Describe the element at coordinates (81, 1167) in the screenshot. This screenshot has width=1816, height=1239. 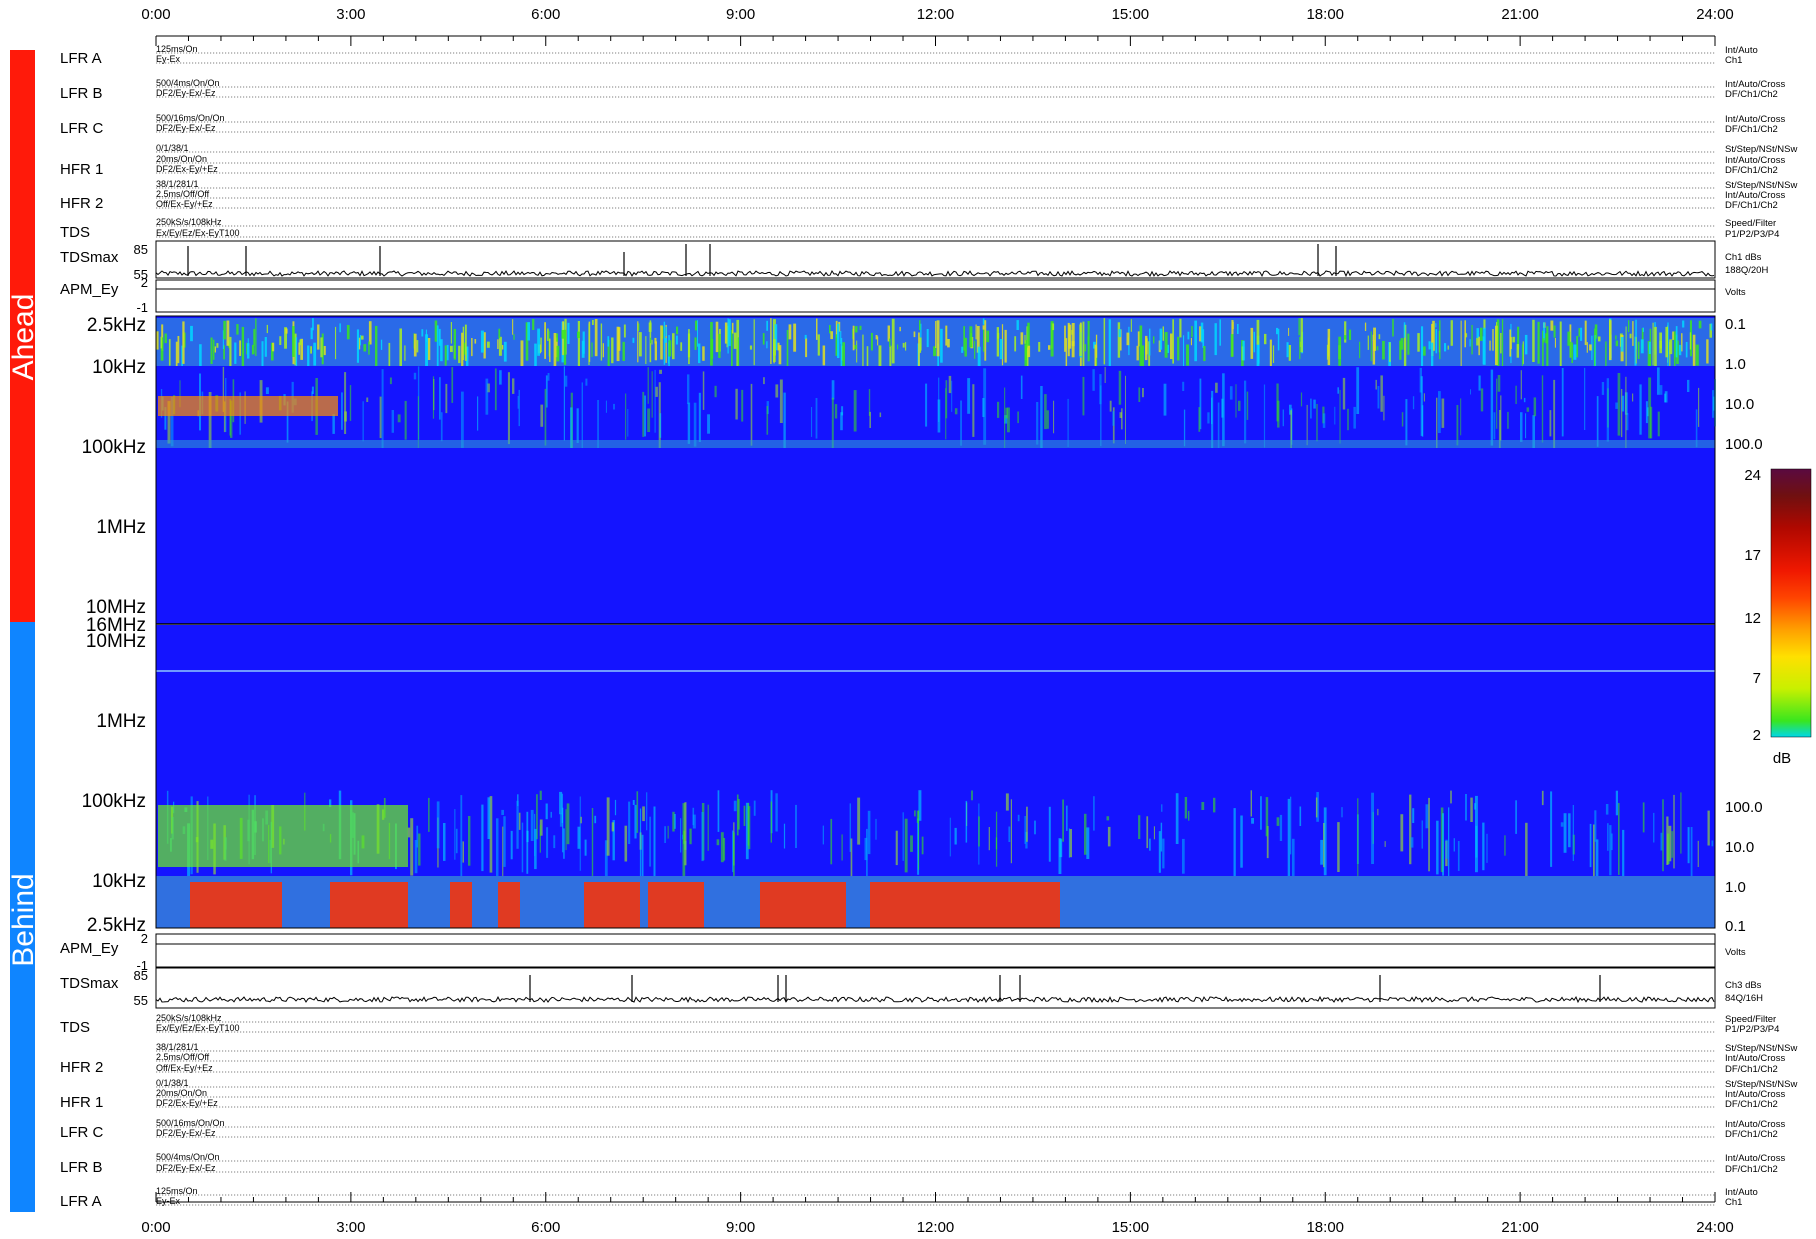
I see `bottom-instrument-row-name: LFR B` at that location.